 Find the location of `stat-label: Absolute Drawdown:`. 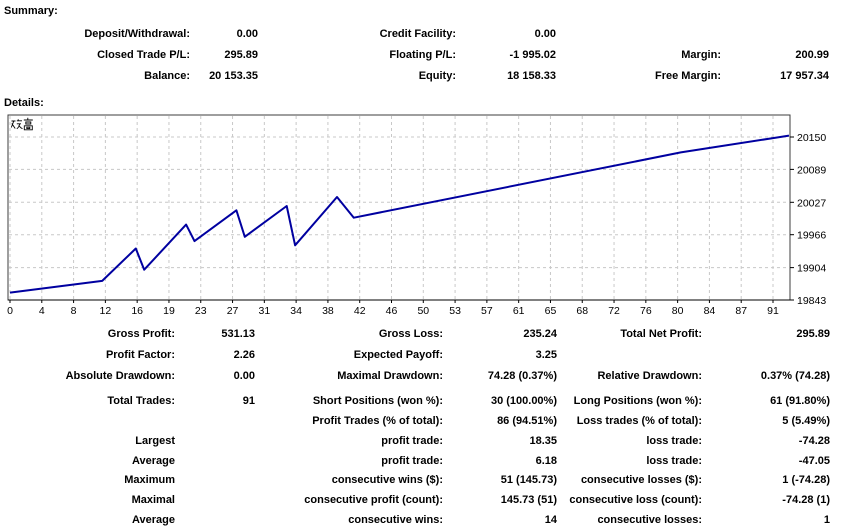

stat-label: Absolute Drawdown: is located at coordinates (120, 376).